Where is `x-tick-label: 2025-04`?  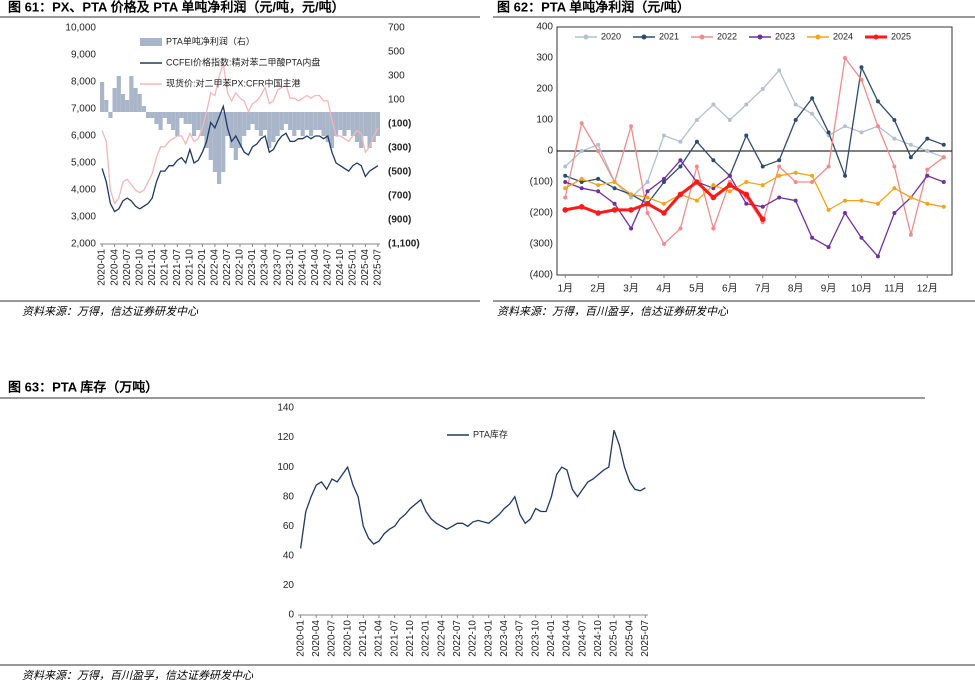 x-tick-label: 2025-04 is located at coordinates (629, 638).